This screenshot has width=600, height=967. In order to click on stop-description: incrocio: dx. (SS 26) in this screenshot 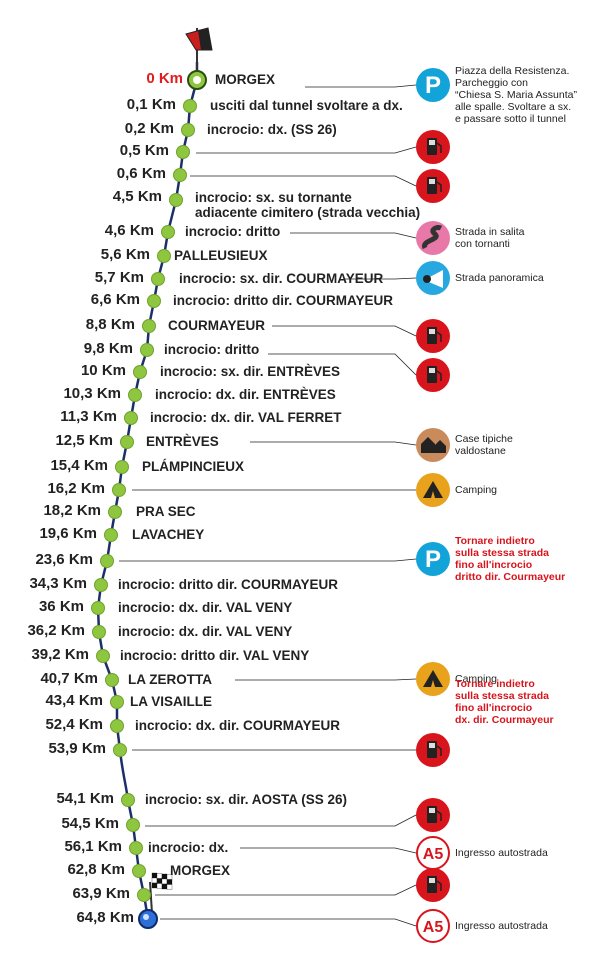, I will do `click(272, 129)`.